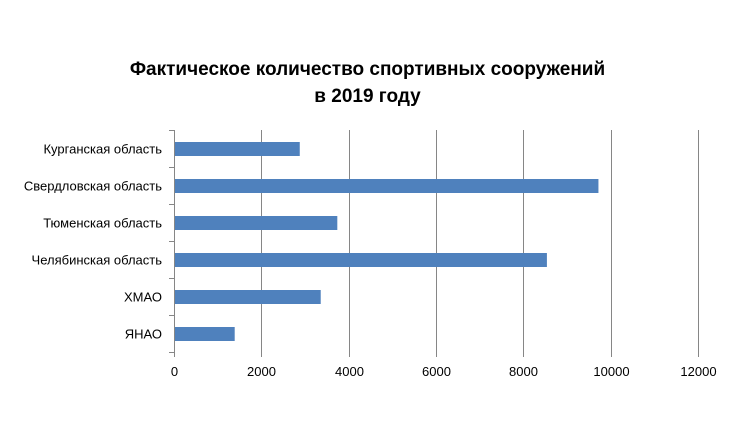  What do you see at coordinates (611, 371) in the screenshot?
I see `x-tick-label: 10000` at bounding box center [611, 371].